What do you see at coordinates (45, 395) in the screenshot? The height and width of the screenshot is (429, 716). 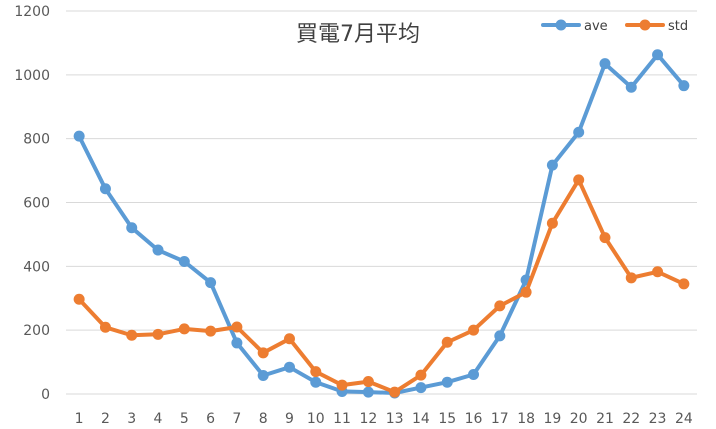 I see `y-tick-label: 0` at bounding box center [45, 395].